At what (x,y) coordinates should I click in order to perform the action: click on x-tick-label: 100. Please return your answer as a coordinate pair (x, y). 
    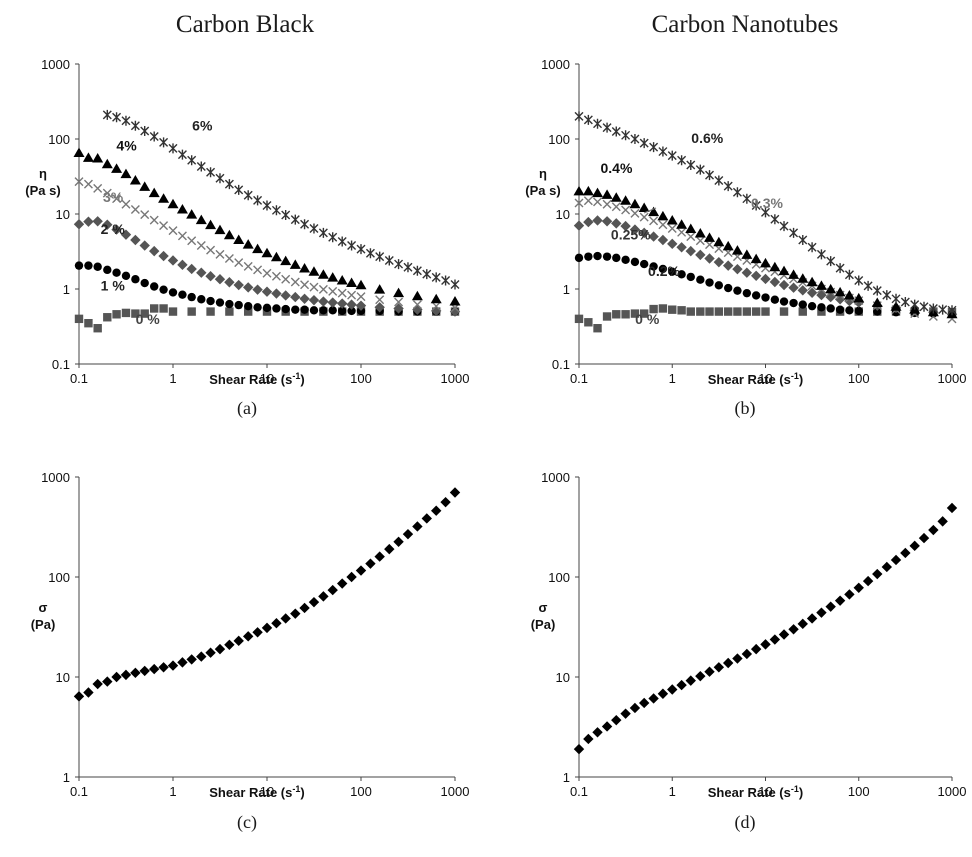
    Looking at the image, I should click on (859, 791).